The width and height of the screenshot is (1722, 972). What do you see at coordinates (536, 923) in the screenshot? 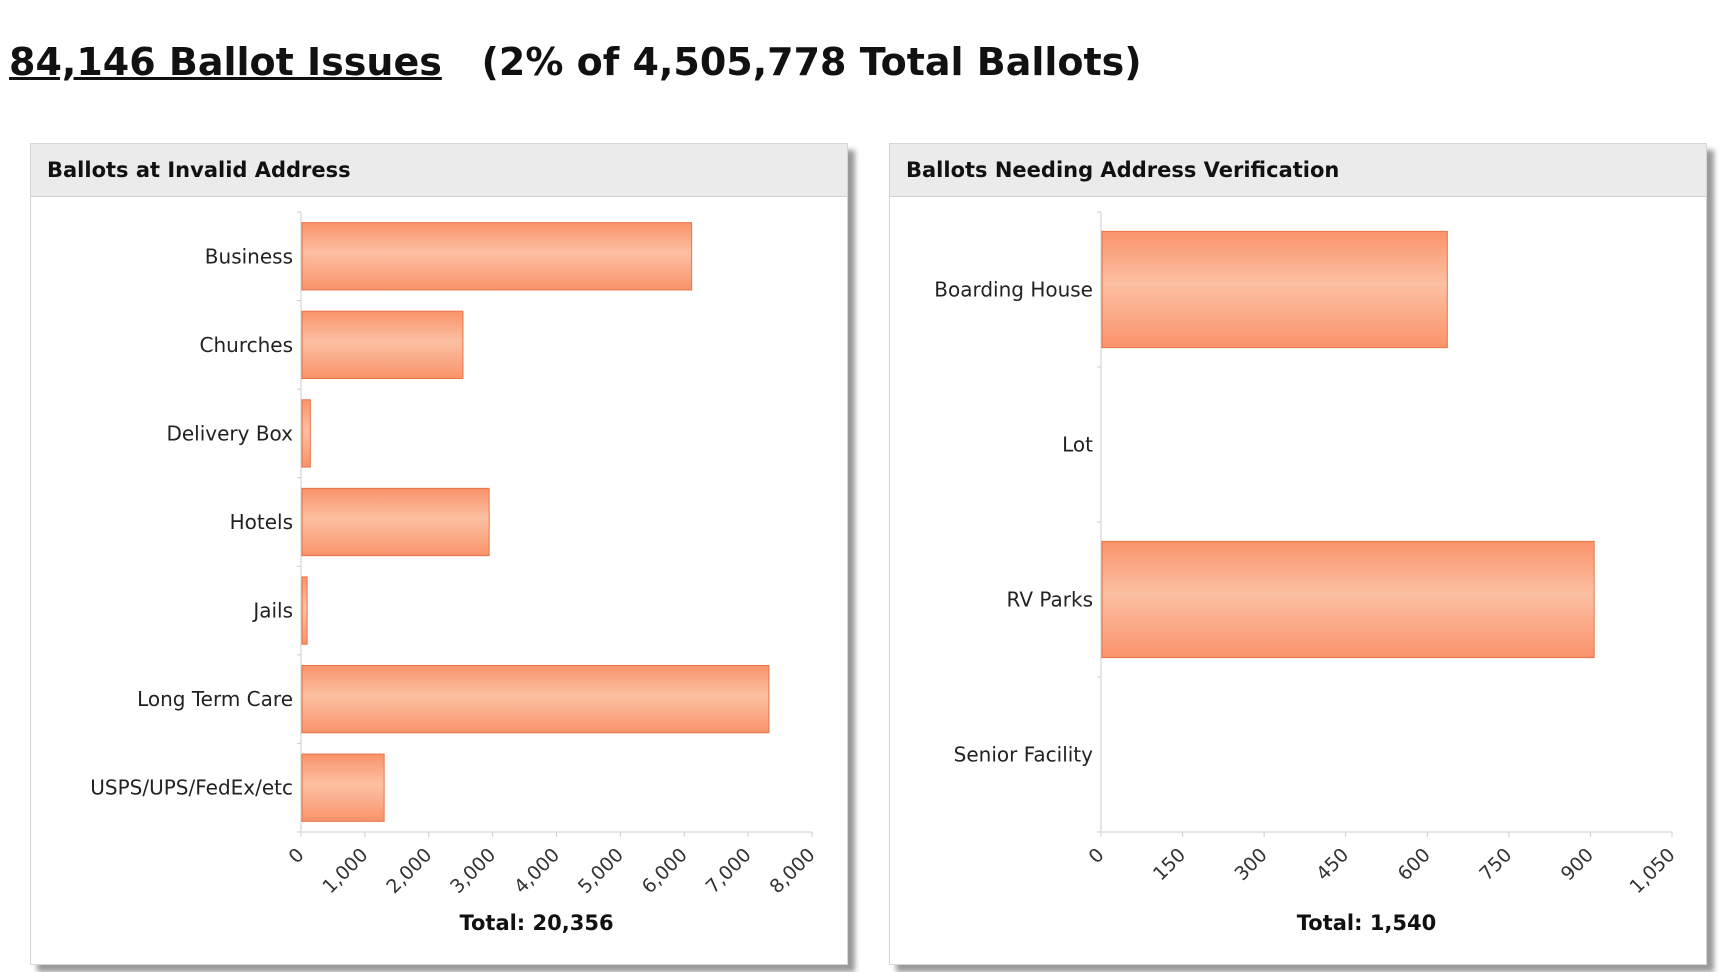
I see `total-label: Total: 20,356` at bounding box center [536, 923].